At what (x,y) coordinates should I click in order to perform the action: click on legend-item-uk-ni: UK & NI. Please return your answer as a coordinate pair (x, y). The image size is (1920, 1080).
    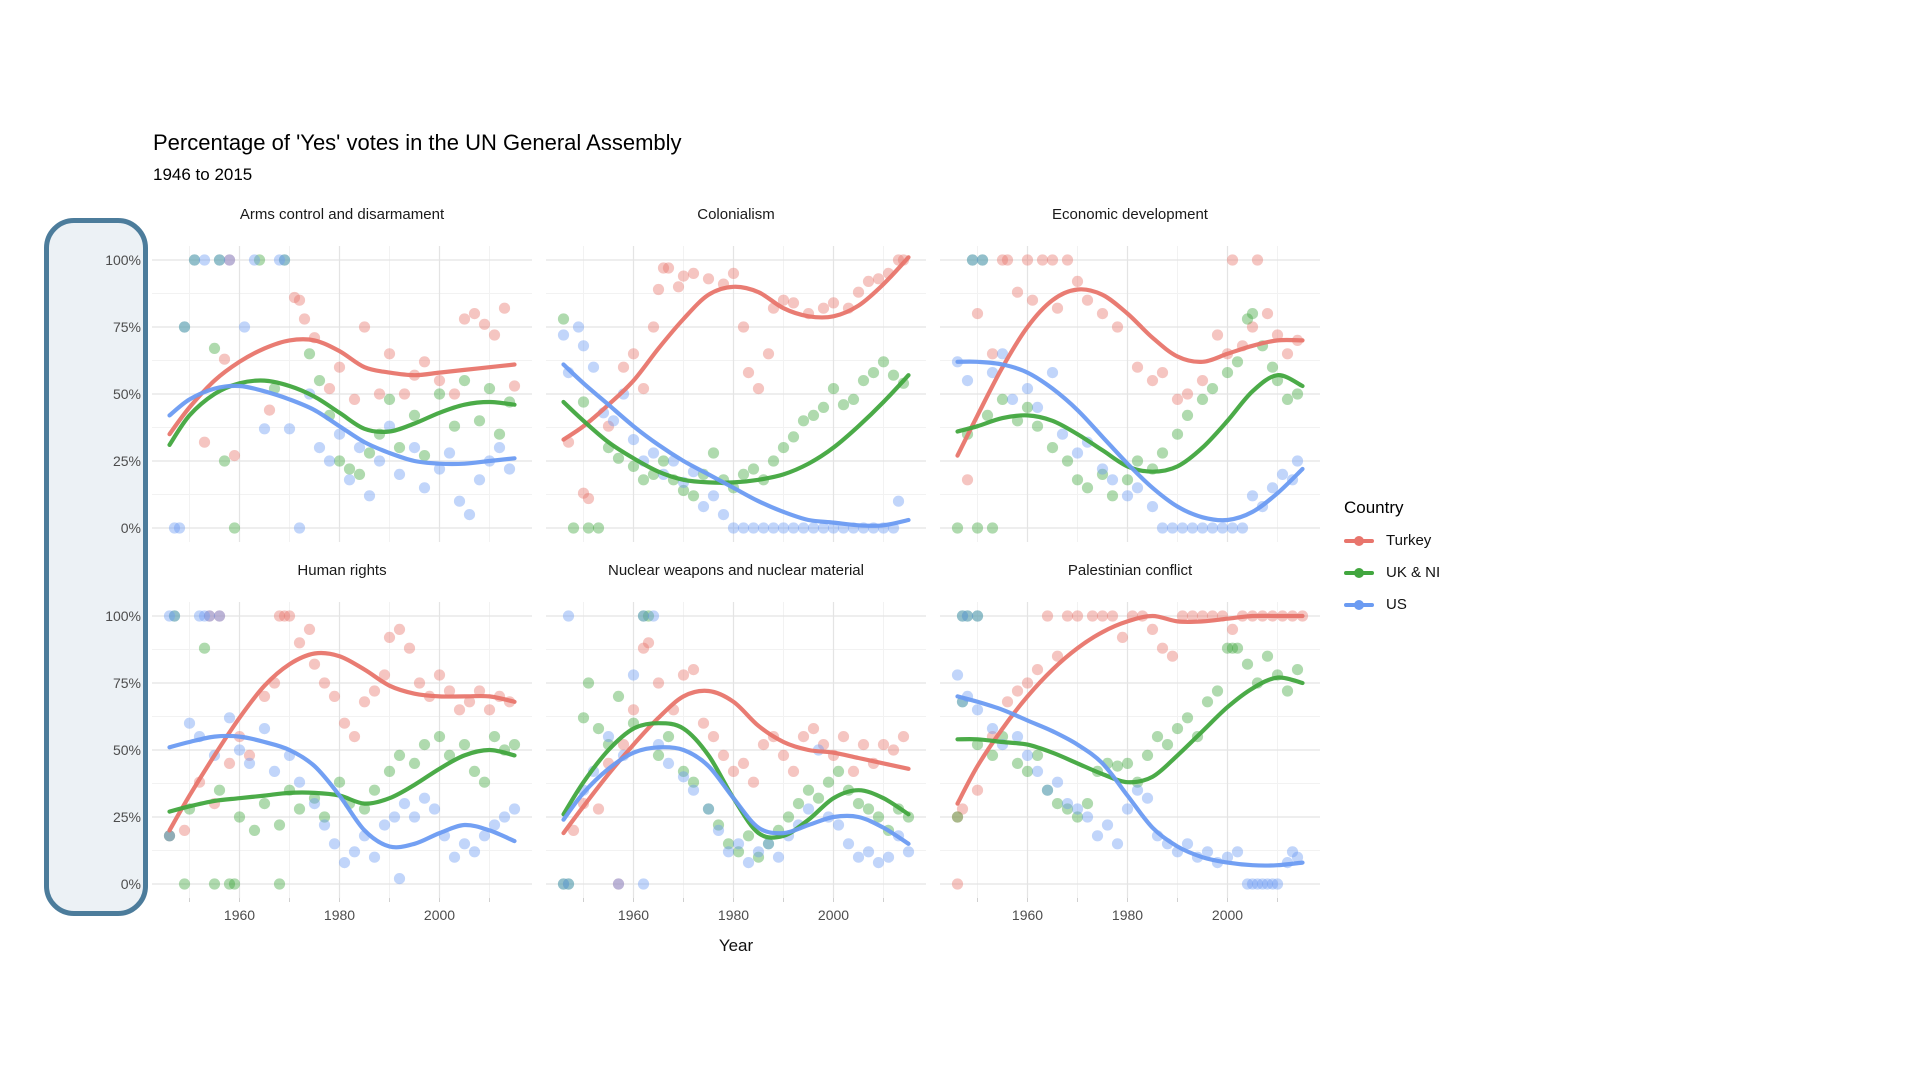
    Looking at the image, I should click on (1392, 572).